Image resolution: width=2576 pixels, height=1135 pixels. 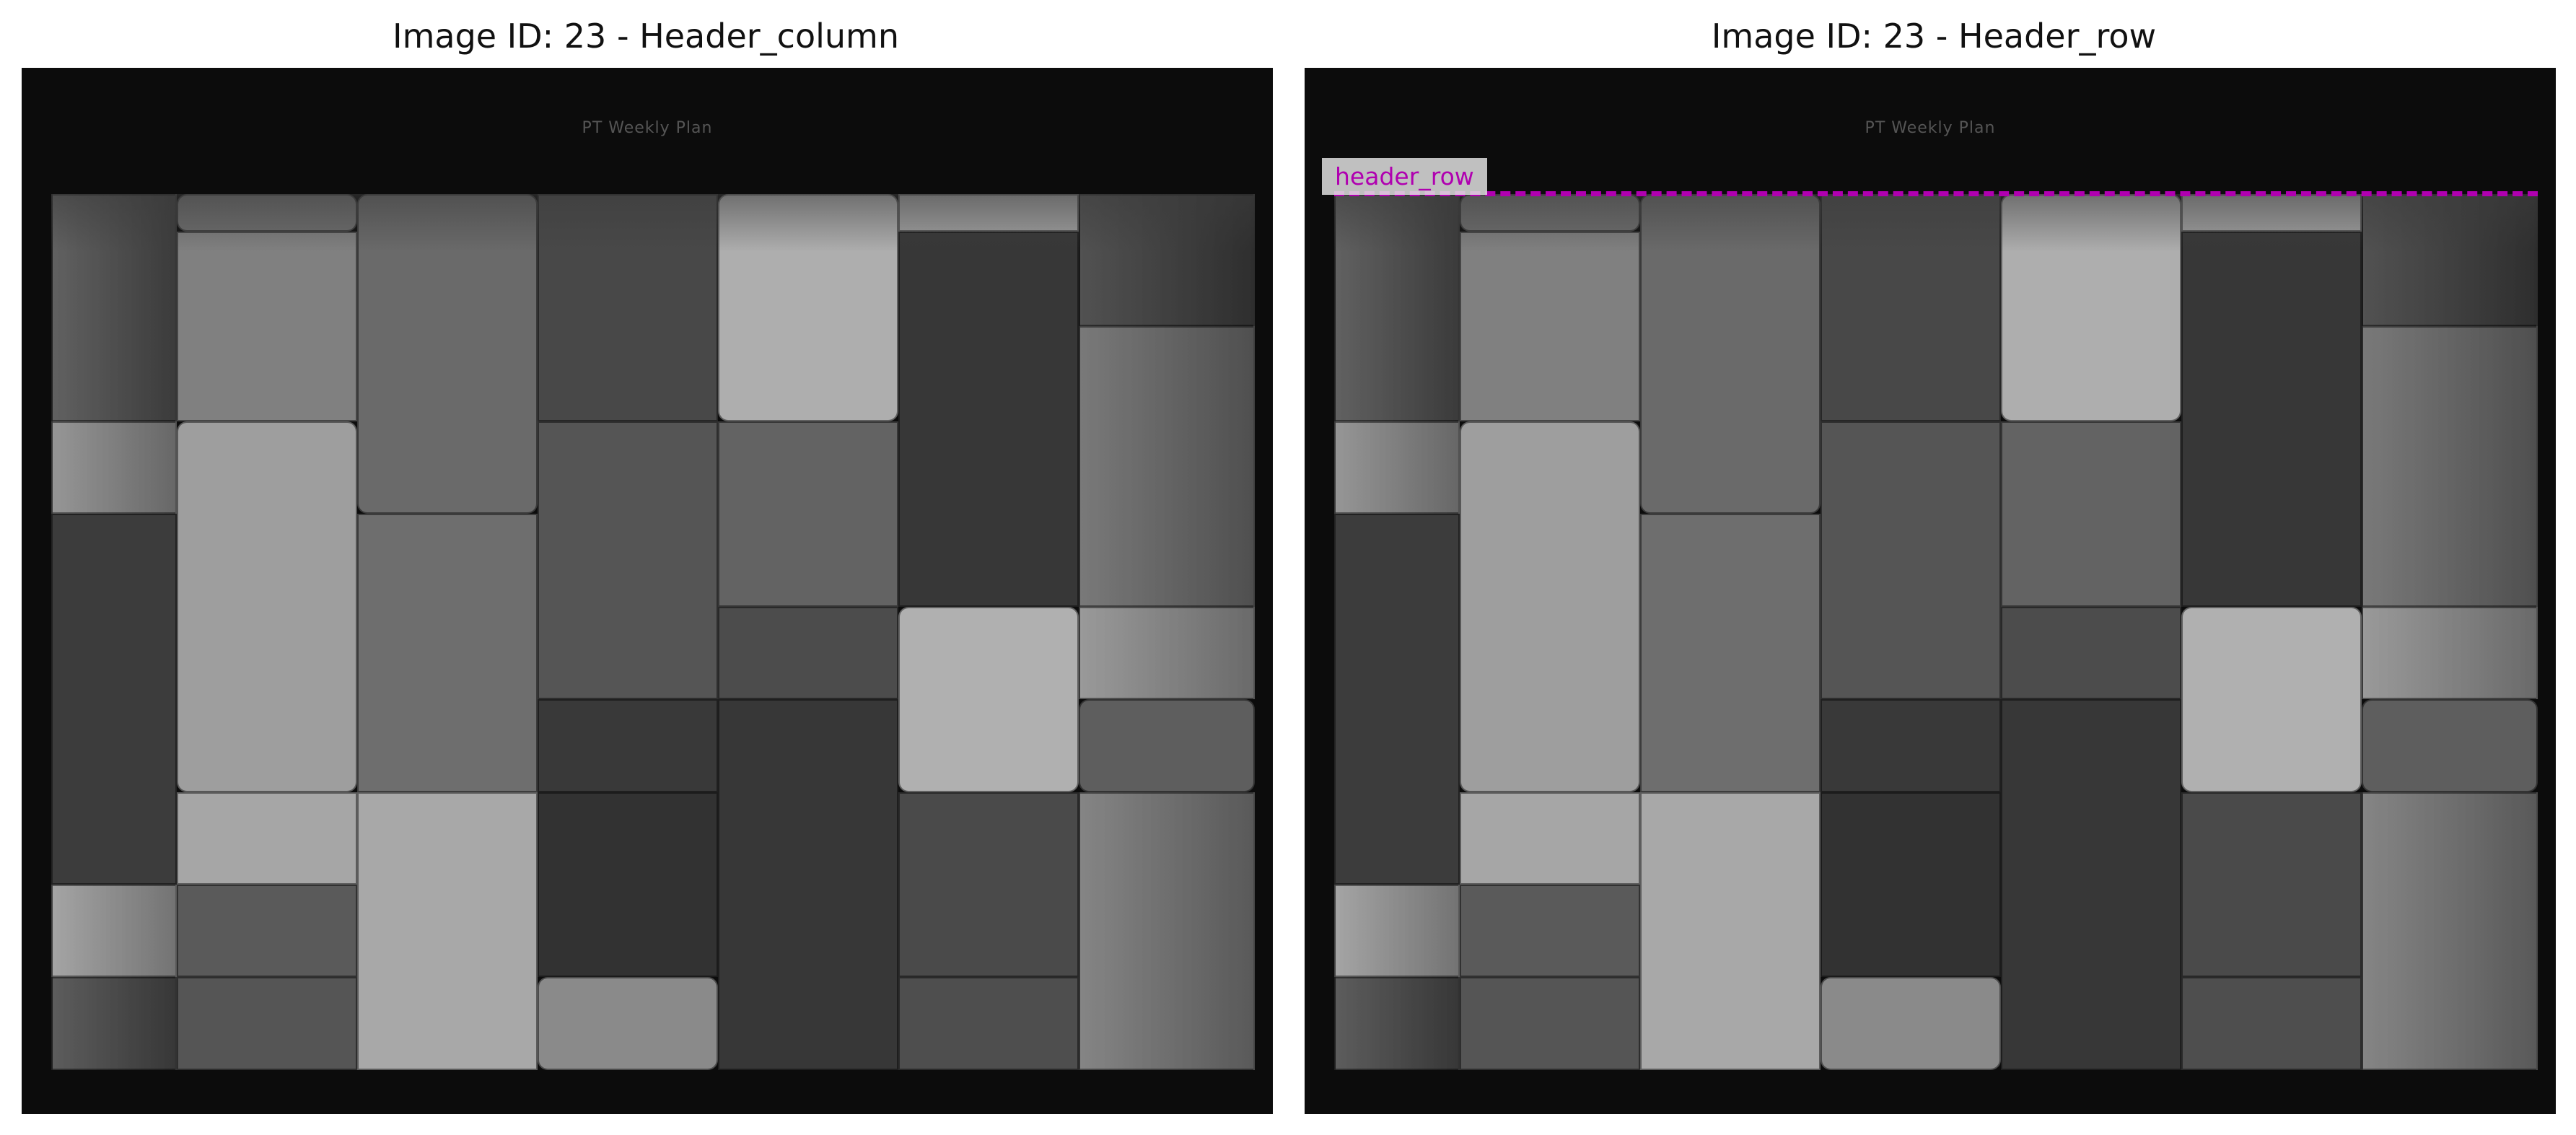 I want to click on header-row-marker, so click(x=1936, y=193).